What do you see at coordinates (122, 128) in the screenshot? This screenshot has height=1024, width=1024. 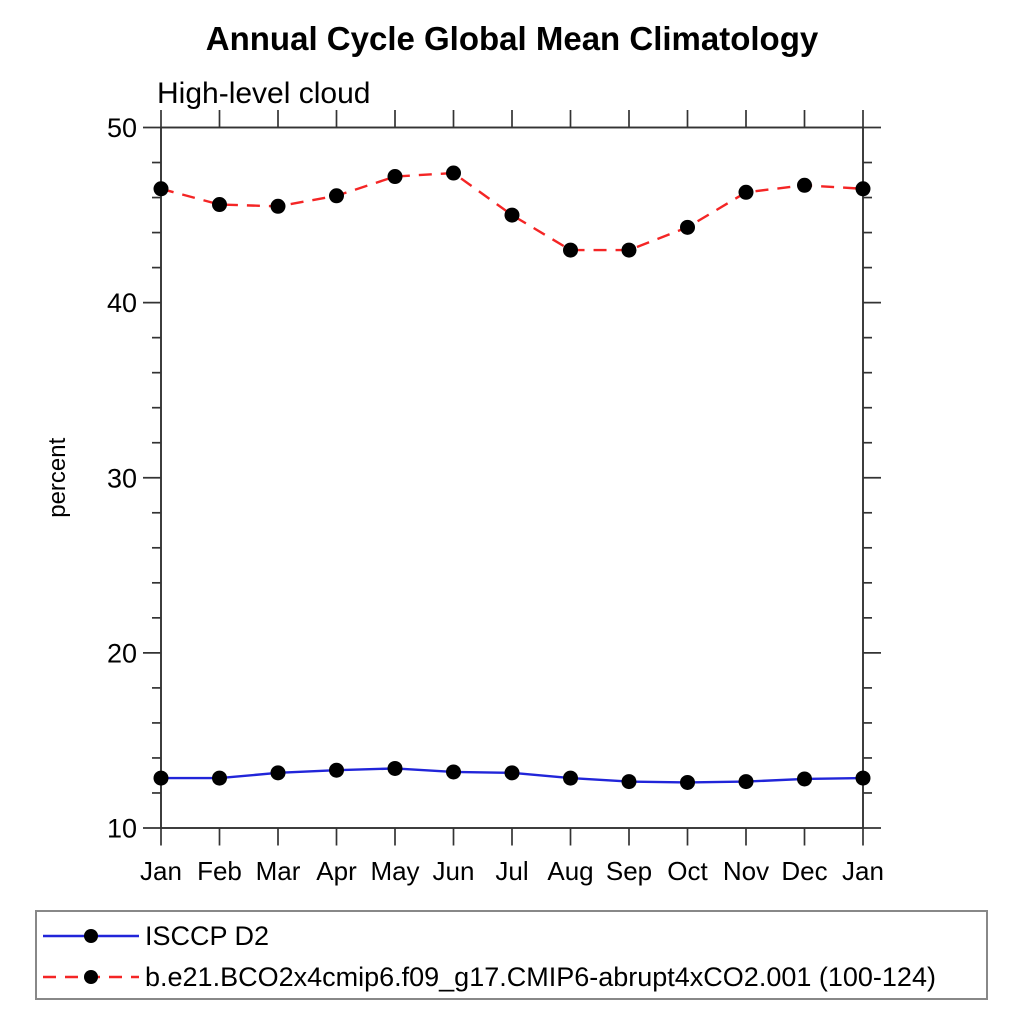 I see `y-tick-label: 50` at bounding box center [122, 128].